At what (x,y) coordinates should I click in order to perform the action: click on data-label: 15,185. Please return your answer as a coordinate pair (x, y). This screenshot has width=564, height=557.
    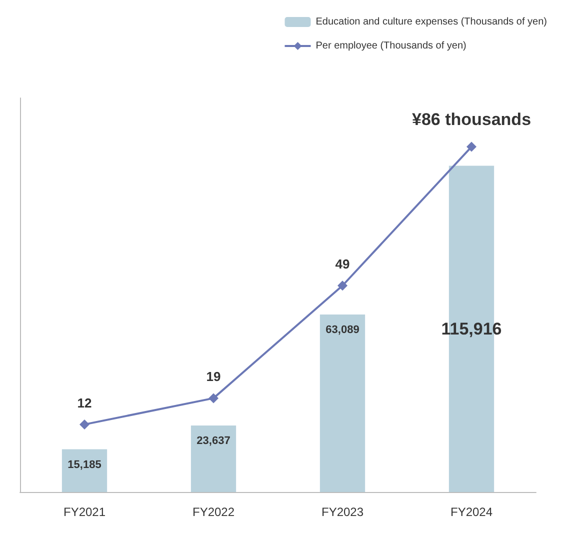
    Looking at the image, I should click on (85, 464).